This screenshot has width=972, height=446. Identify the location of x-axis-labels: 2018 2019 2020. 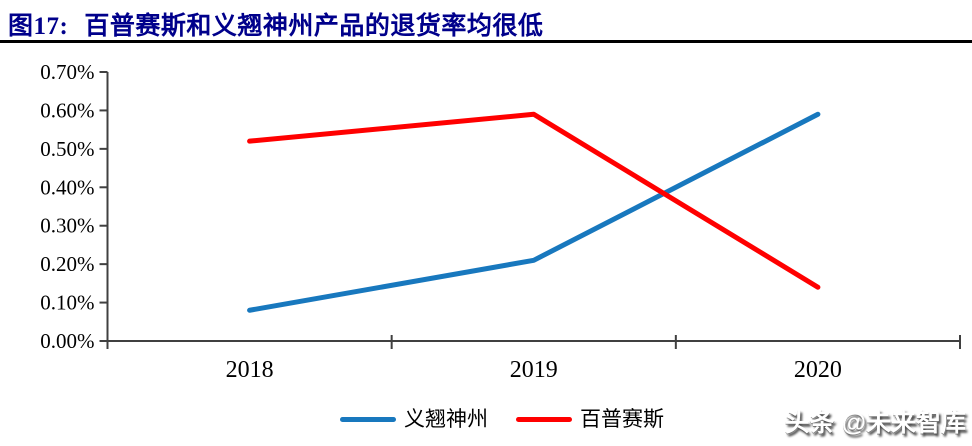
(534, 370).